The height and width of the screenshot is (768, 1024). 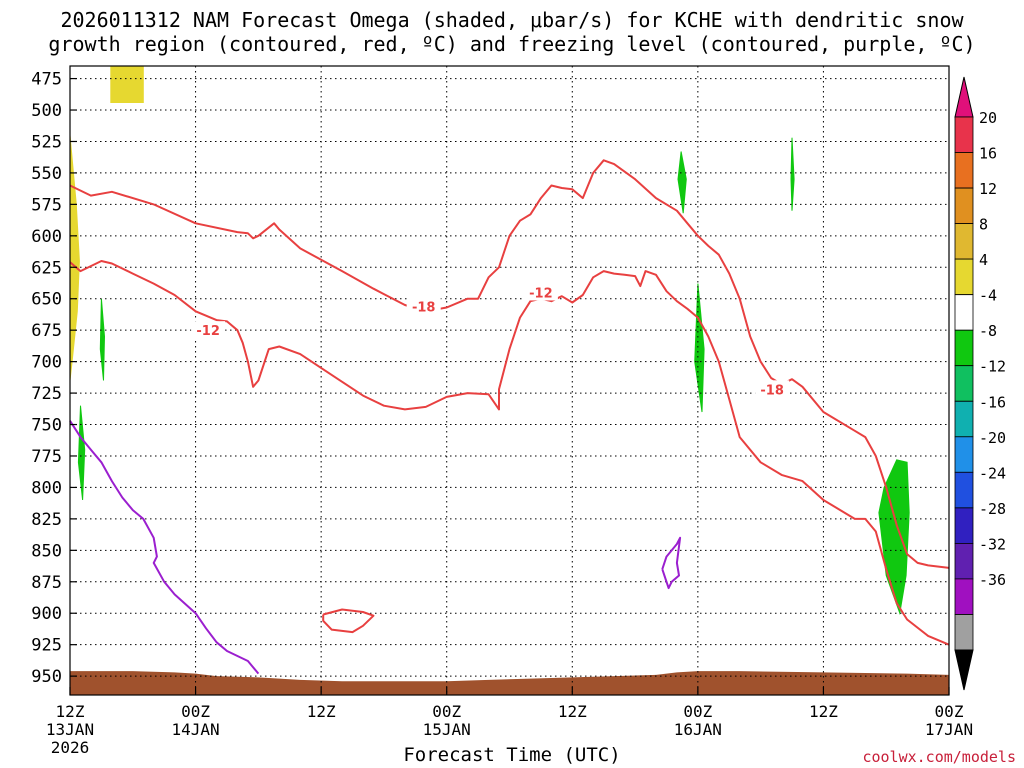 What do you see at coordinates (992, 544) in the screenshot?
I see `colorbar-label: -32` at bounding box center [992, 544].